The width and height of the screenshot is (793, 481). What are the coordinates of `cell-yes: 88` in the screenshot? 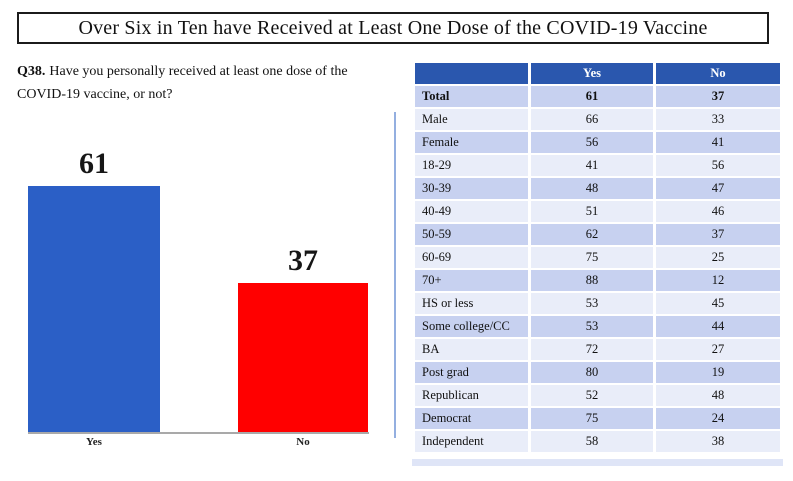 It's located at (592, 280).